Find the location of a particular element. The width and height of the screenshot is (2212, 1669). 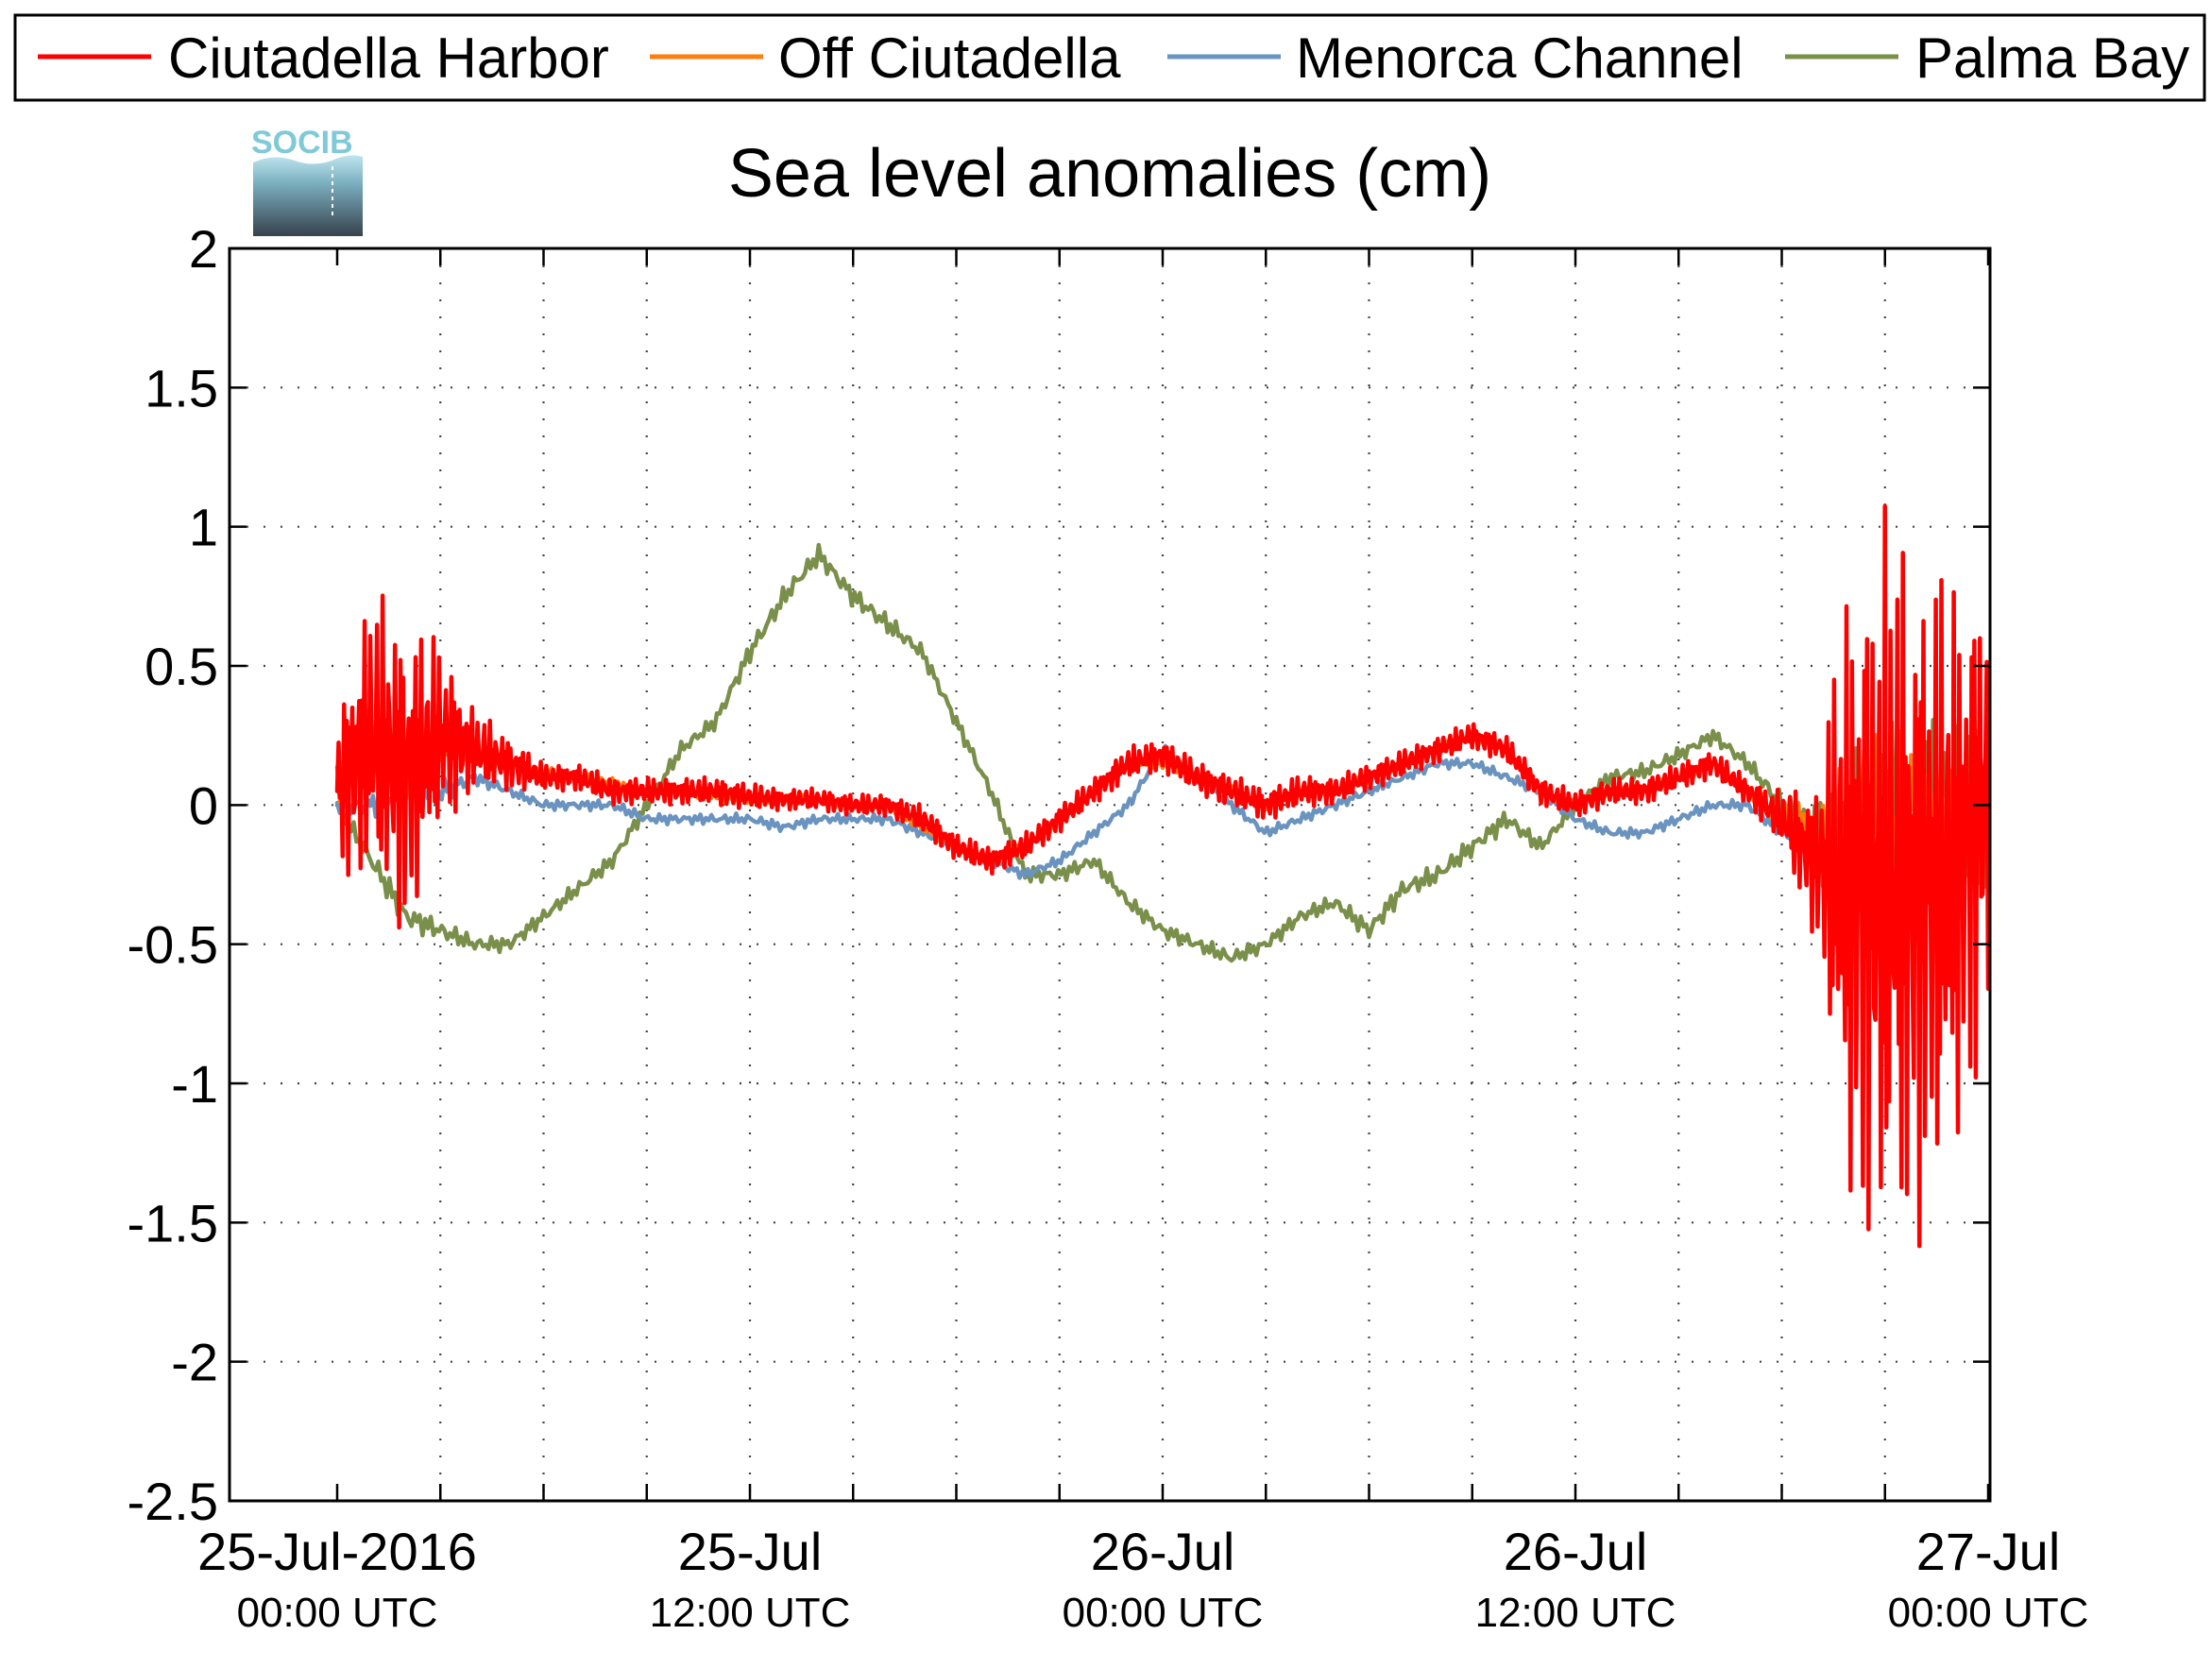

legend-entry-ciutadella-harbor: Ciutadella Harbor is located at coordinates (323, 58).